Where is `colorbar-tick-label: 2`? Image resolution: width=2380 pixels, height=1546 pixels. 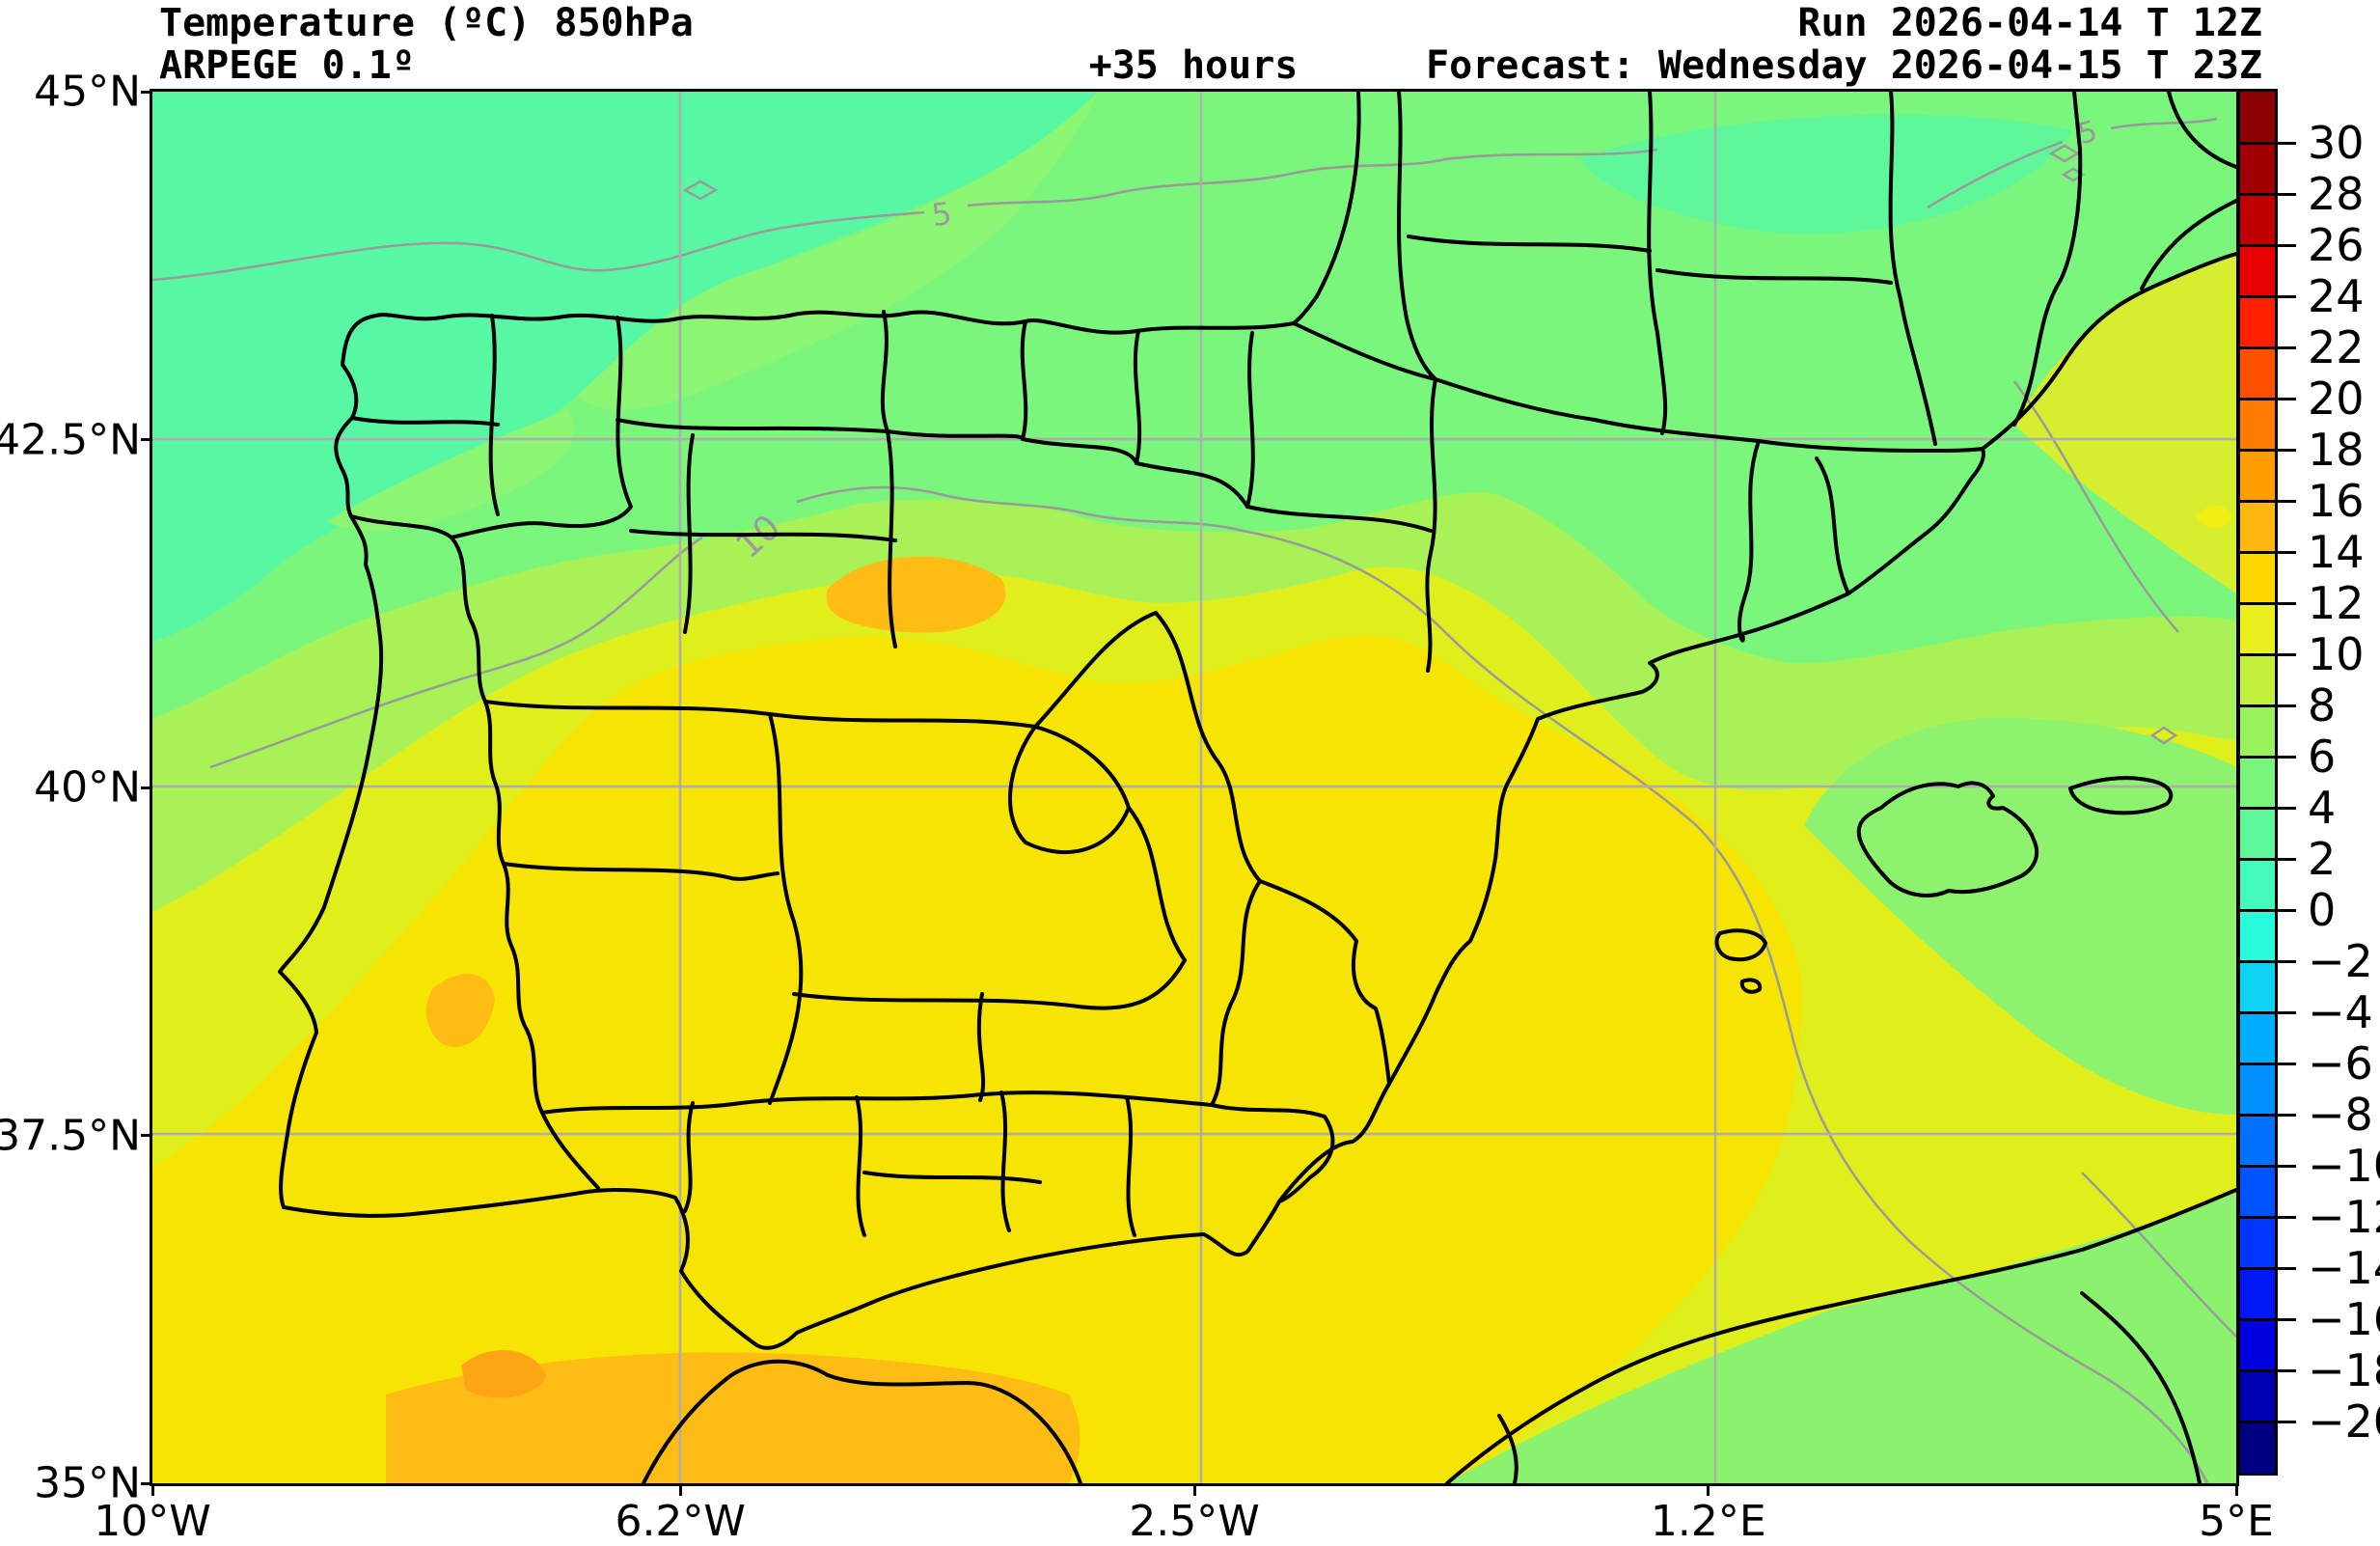 colorbar-tick-label: 2 is located at coordinates (2322, 859).